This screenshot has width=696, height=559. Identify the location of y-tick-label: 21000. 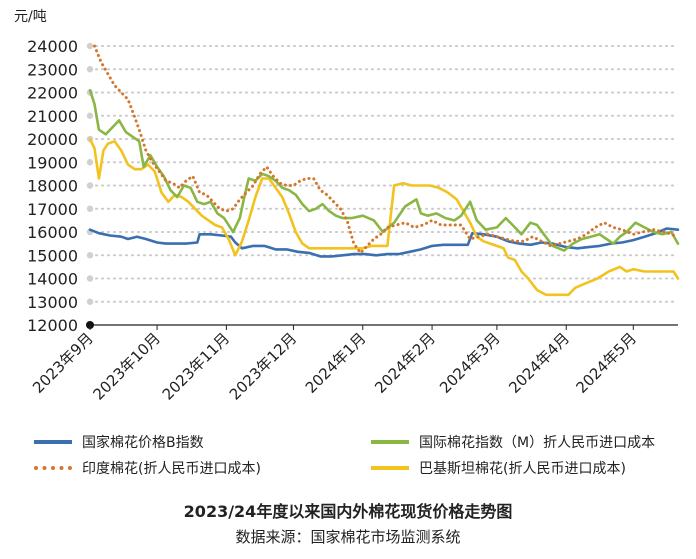
(52, 116).